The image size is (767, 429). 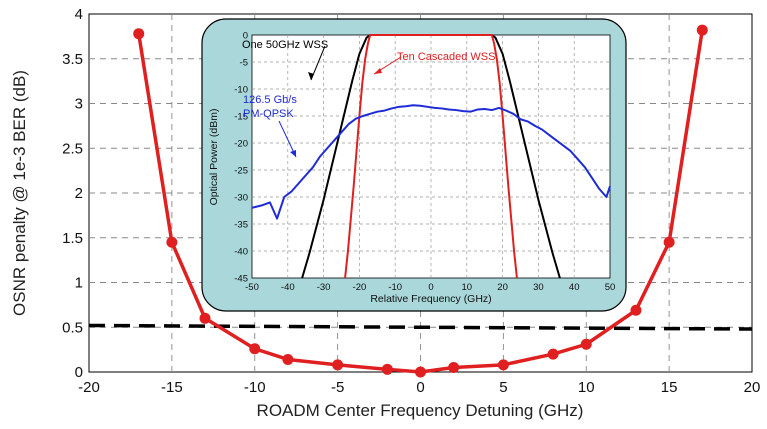 What do you see at coordinates (241, 171) in the screenshot?
I see `inset-y-tick-4: -25` at bounding box center [241, 171].